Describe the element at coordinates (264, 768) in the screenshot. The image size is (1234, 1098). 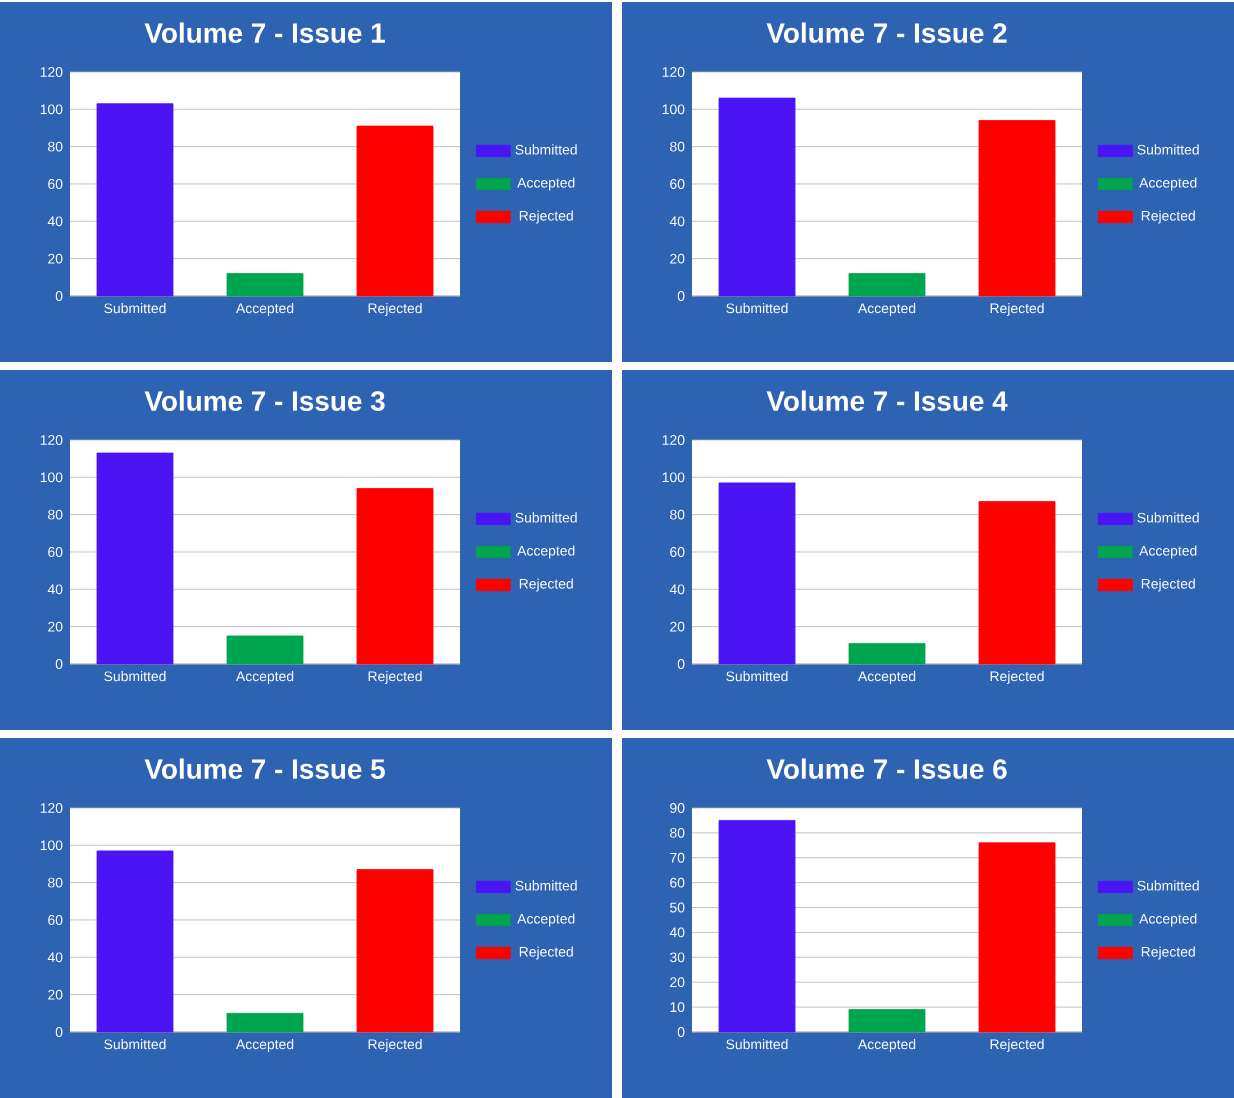
I see `chart-title: Volume 7 - Issue 5` at that location.